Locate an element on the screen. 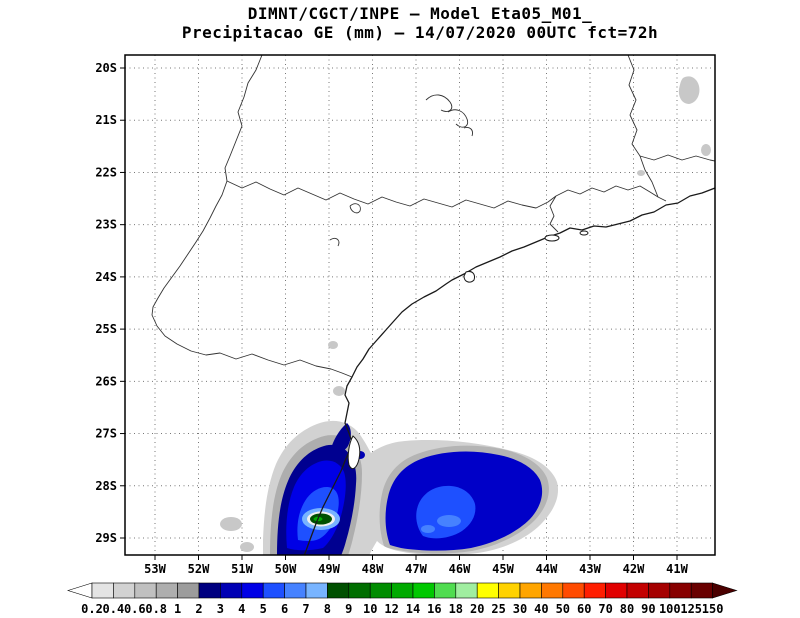 Image resolution: width=800 pixels, height=618 pixels. chart-title-line1: DIMNT/CGCT/INPE — Model Eta05_M01_ is located at coordinates (420, 13).